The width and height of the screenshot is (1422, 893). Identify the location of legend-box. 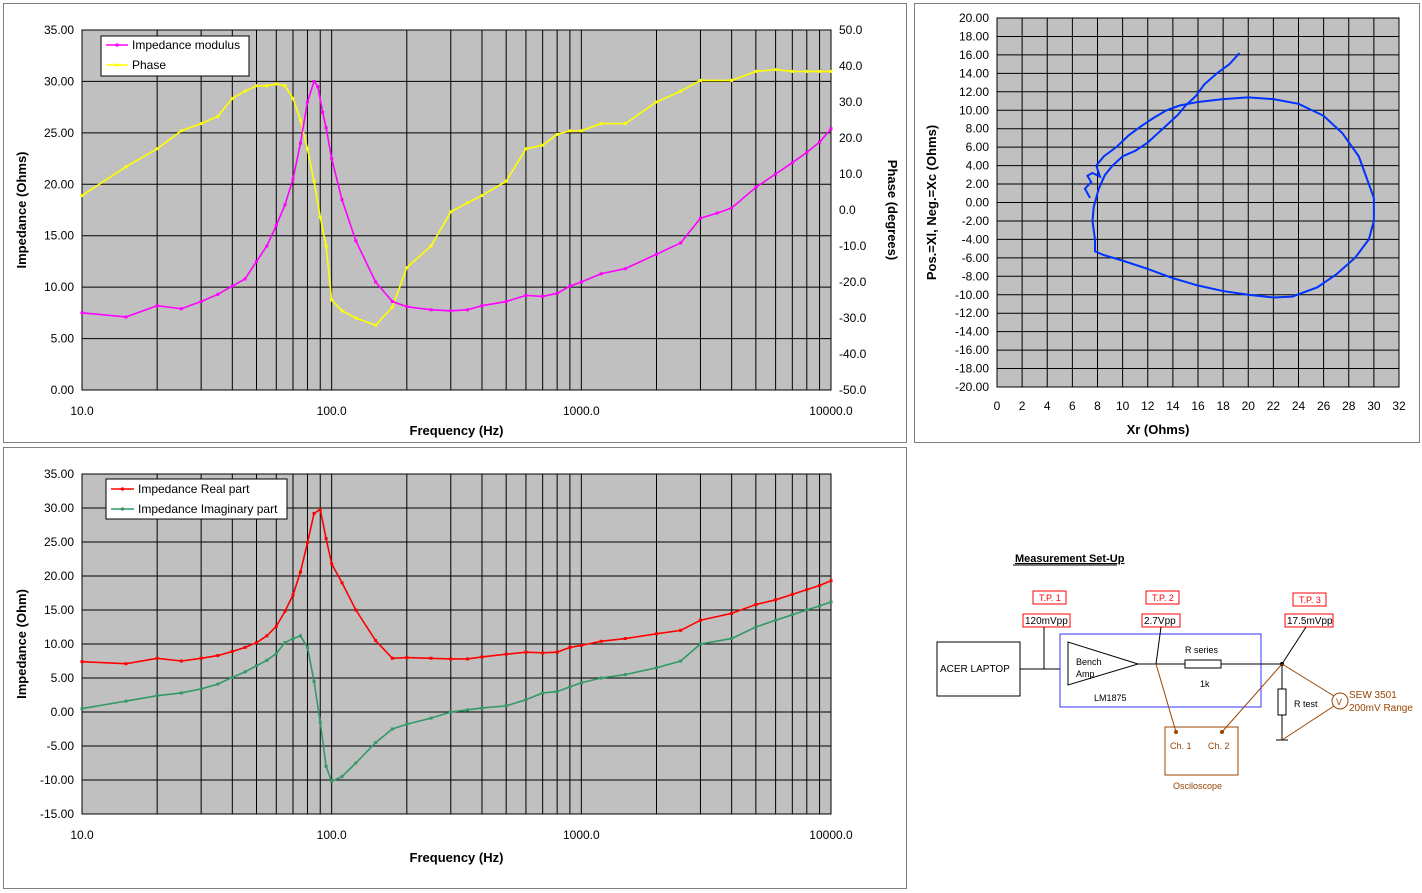
(196, 499).